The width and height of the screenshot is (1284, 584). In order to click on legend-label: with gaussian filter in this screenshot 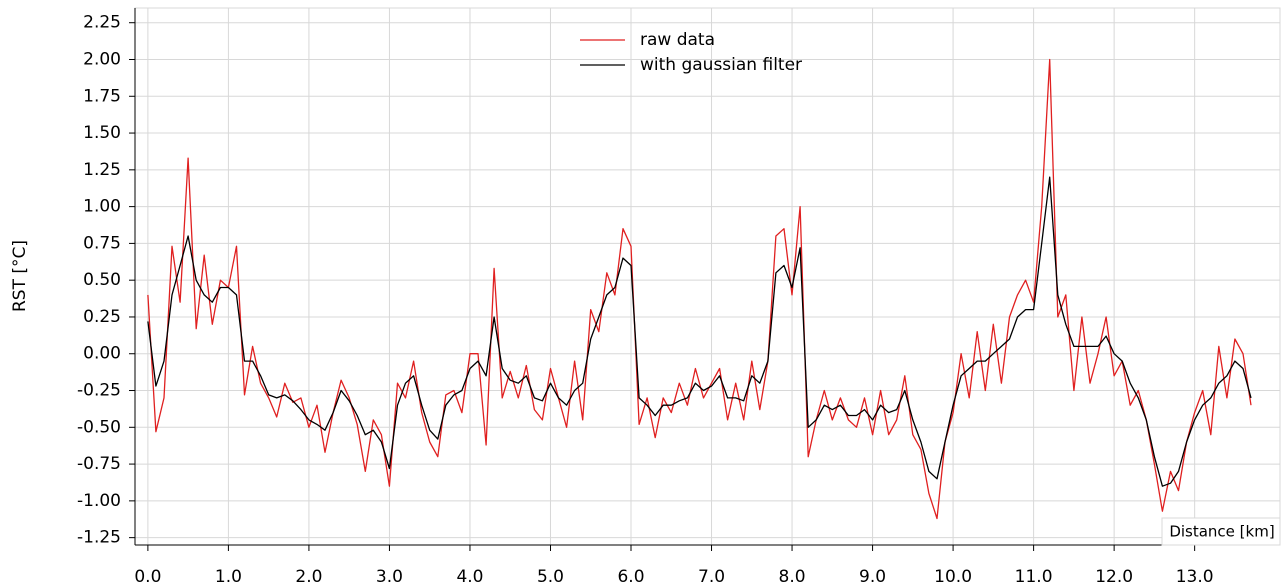, I will do `click(721, 65)`.